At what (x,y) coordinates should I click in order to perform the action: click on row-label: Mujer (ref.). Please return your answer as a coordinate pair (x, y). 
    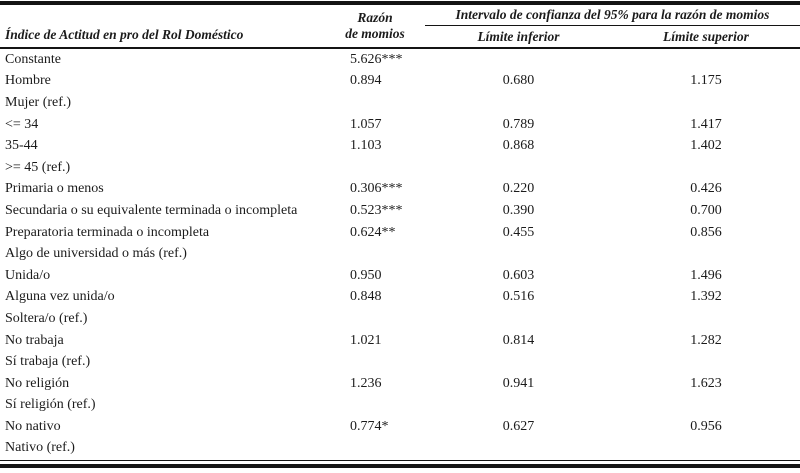
    Looking at the image, I should click on (38, 102).